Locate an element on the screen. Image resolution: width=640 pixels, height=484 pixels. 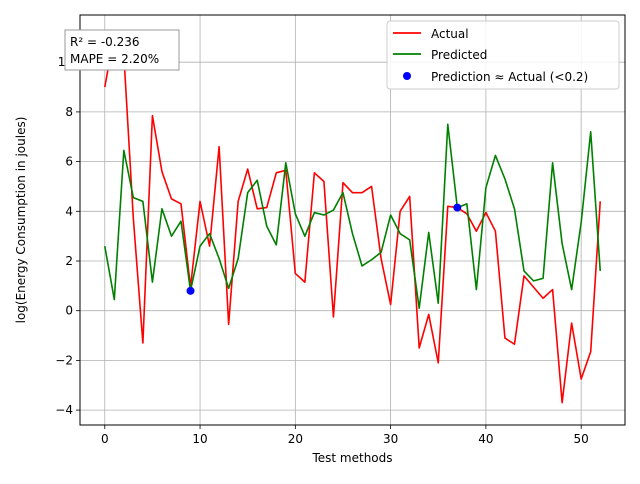
annotation-mape: MAPE = 2.20% is located at coordinates (114, 59).